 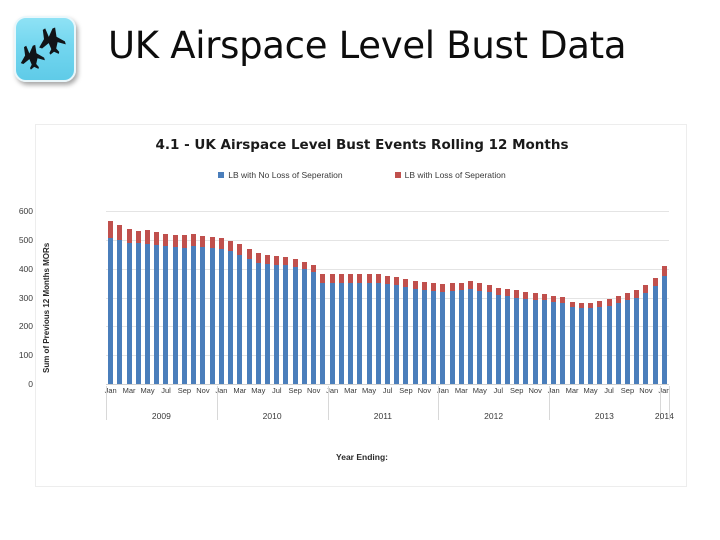 I want to click on x-axis-month-label: May, so click(x=590, y=390).